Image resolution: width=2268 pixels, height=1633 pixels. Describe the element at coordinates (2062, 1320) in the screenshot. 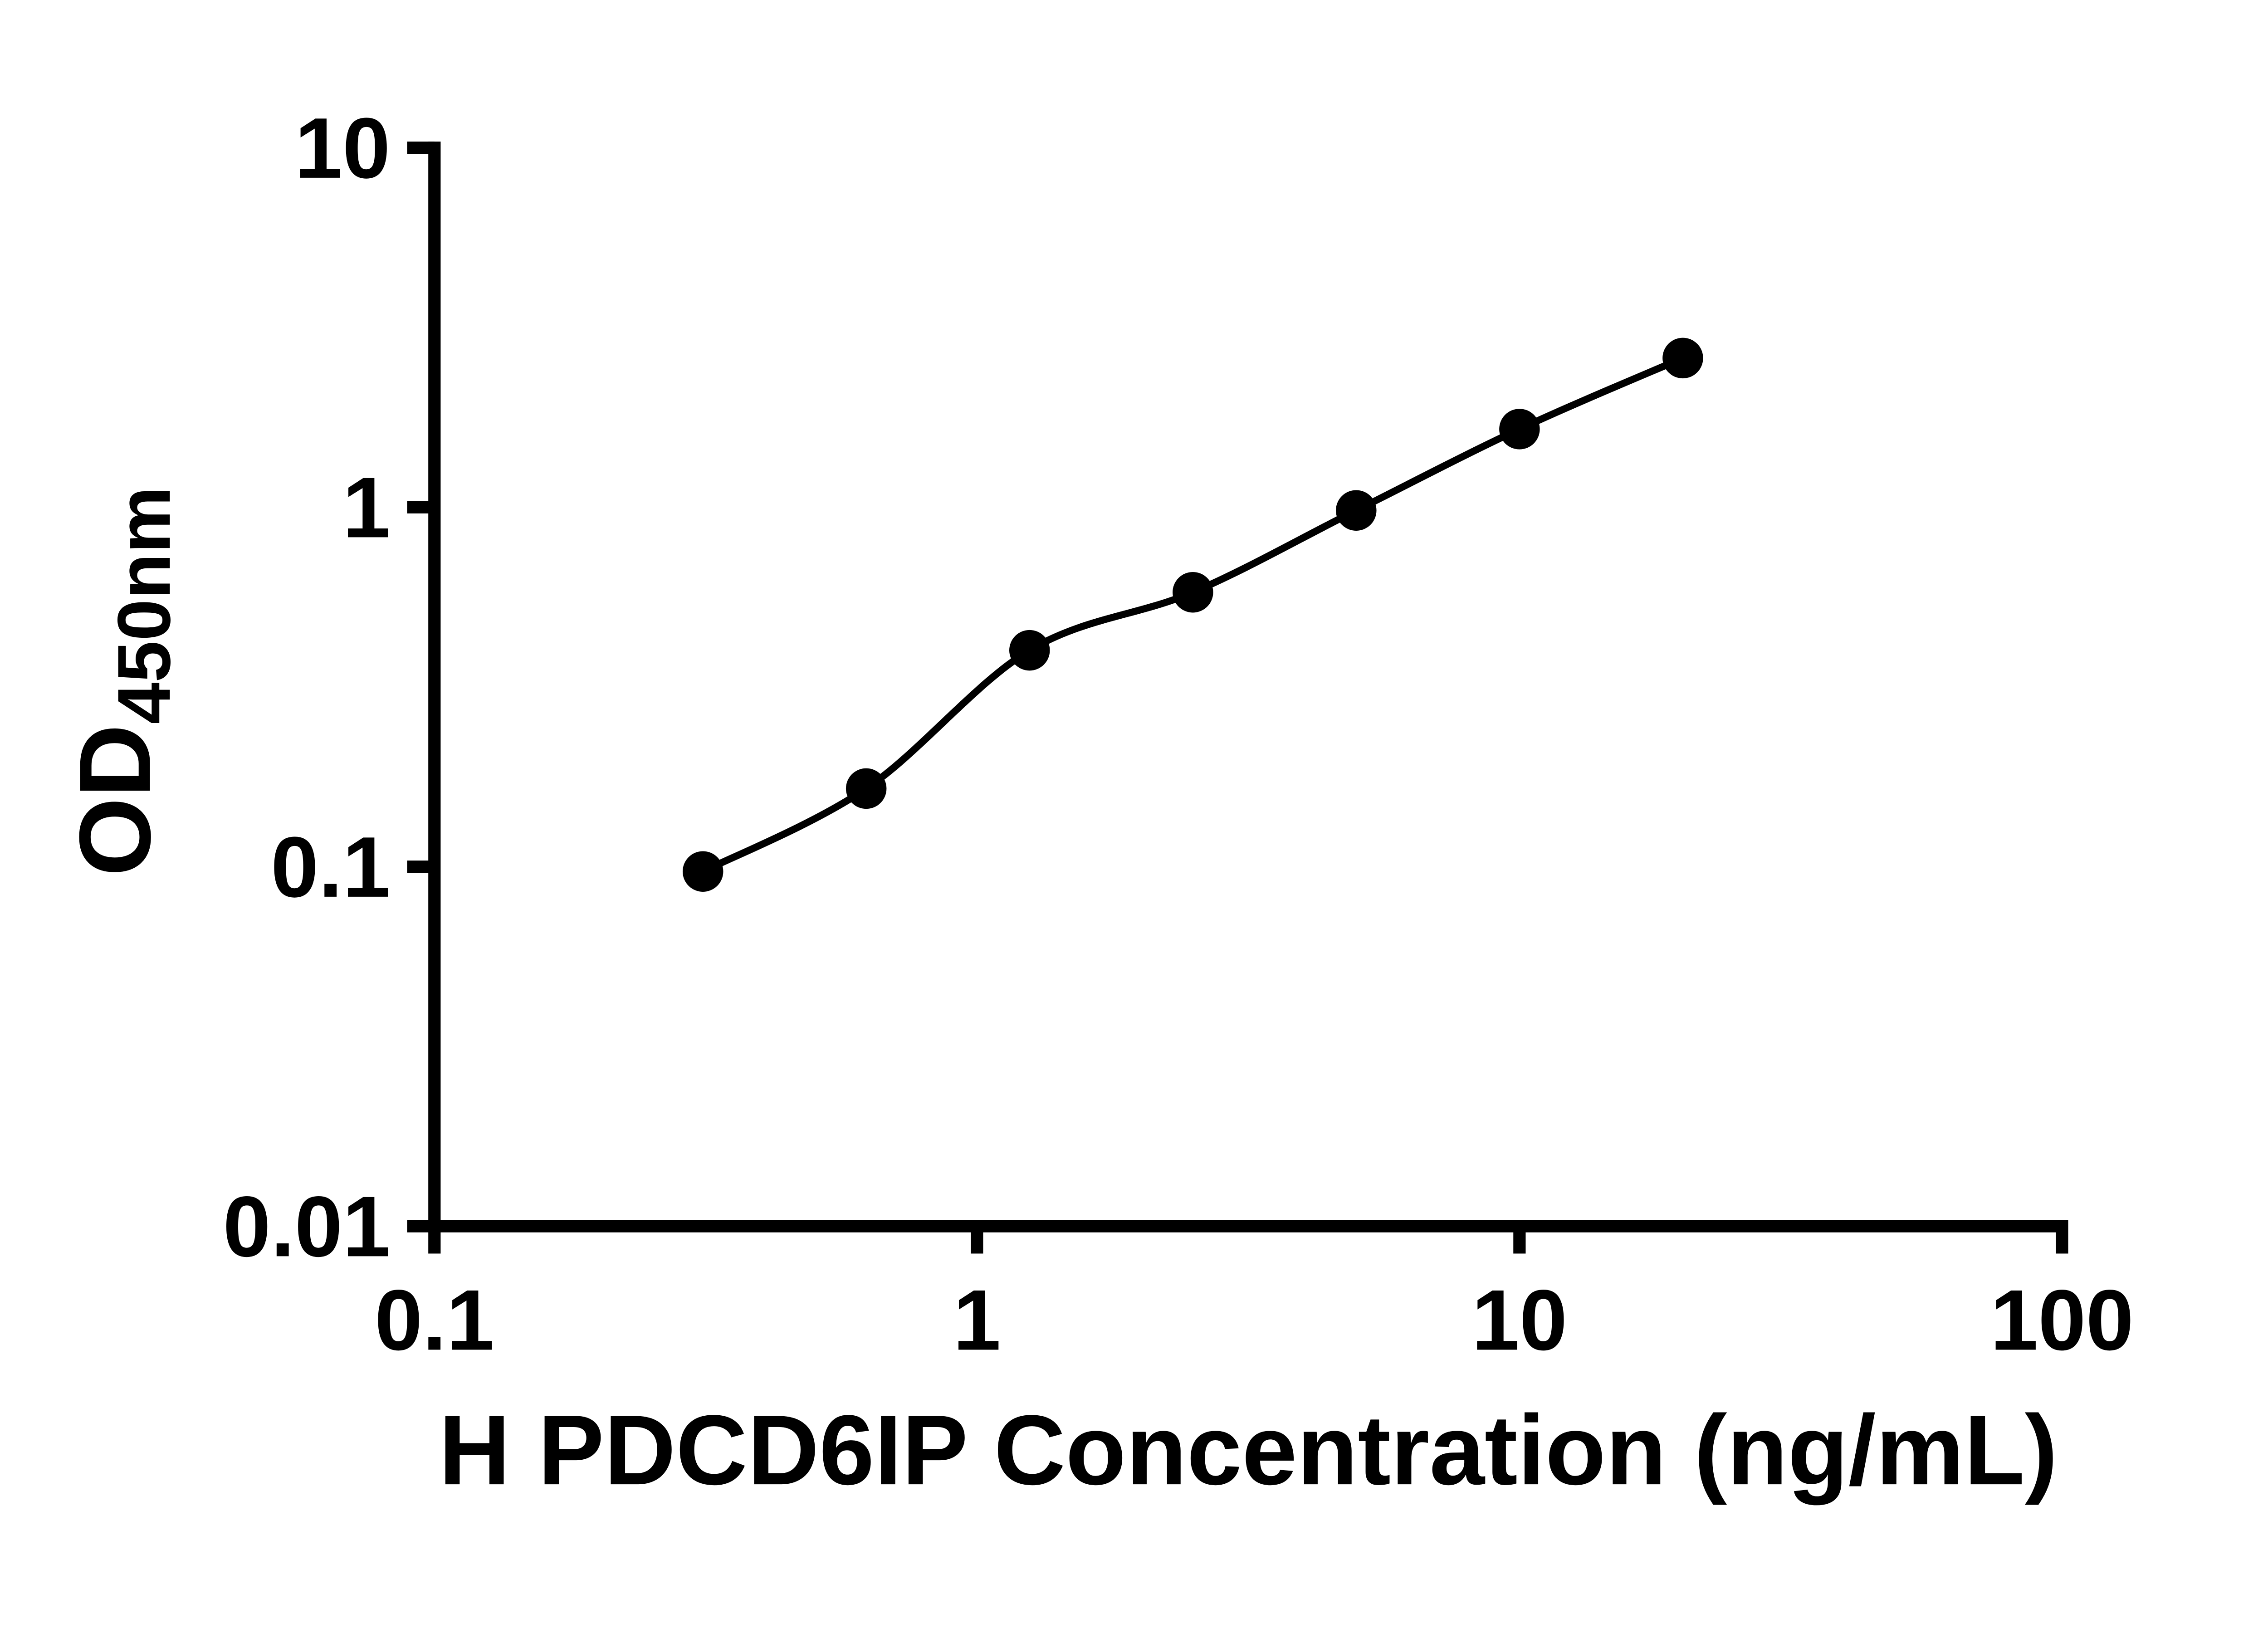

I see `x-tick-label: 100` at that location.